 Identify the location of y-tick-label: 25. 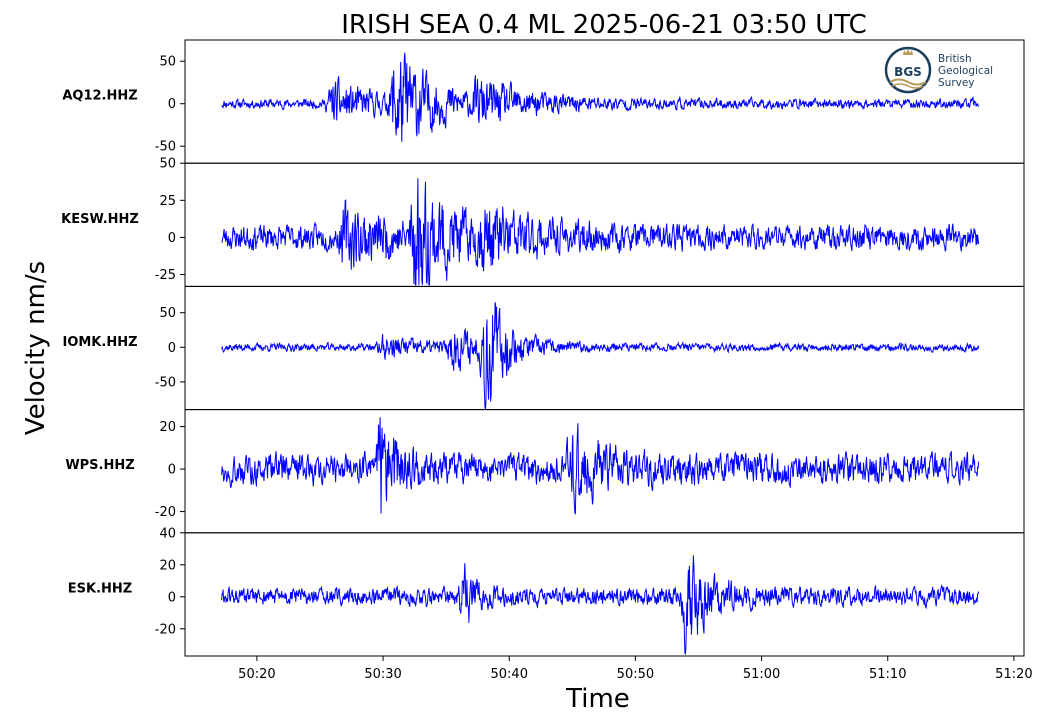
(167, 201).